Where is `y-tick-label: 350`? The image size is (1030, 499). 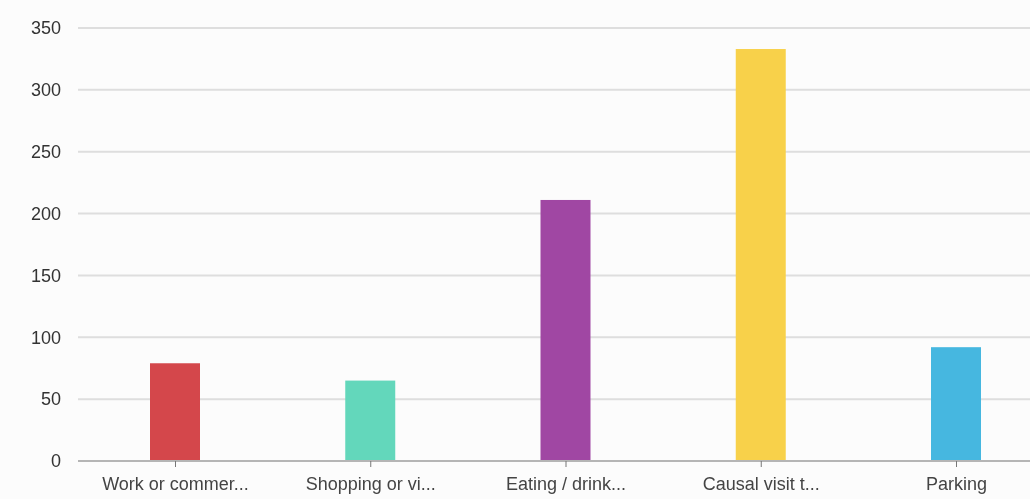 y-tick-label: 350 is located at coordinates (45, 28).